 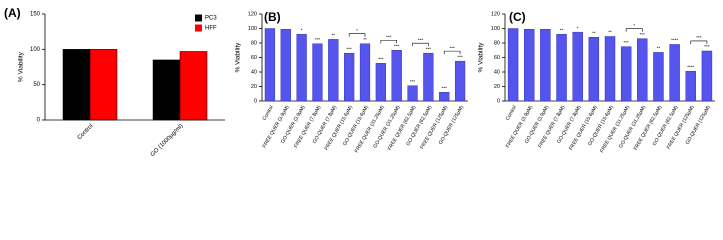 I want to click on legend-label: HFF, so click(x=211, y=29).